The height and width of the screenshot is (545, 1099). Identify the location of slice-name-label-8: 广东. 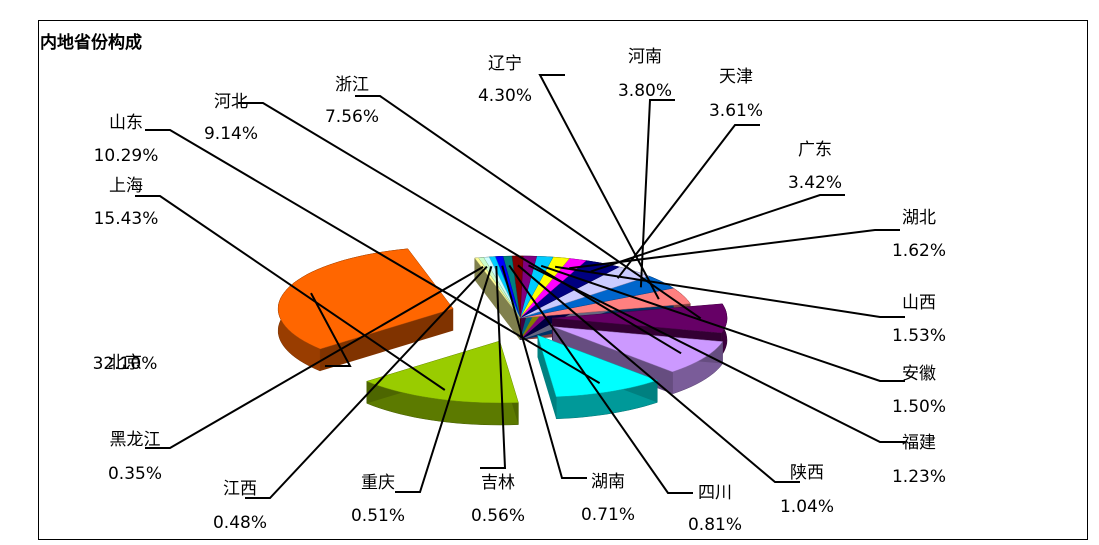
(815, 150).